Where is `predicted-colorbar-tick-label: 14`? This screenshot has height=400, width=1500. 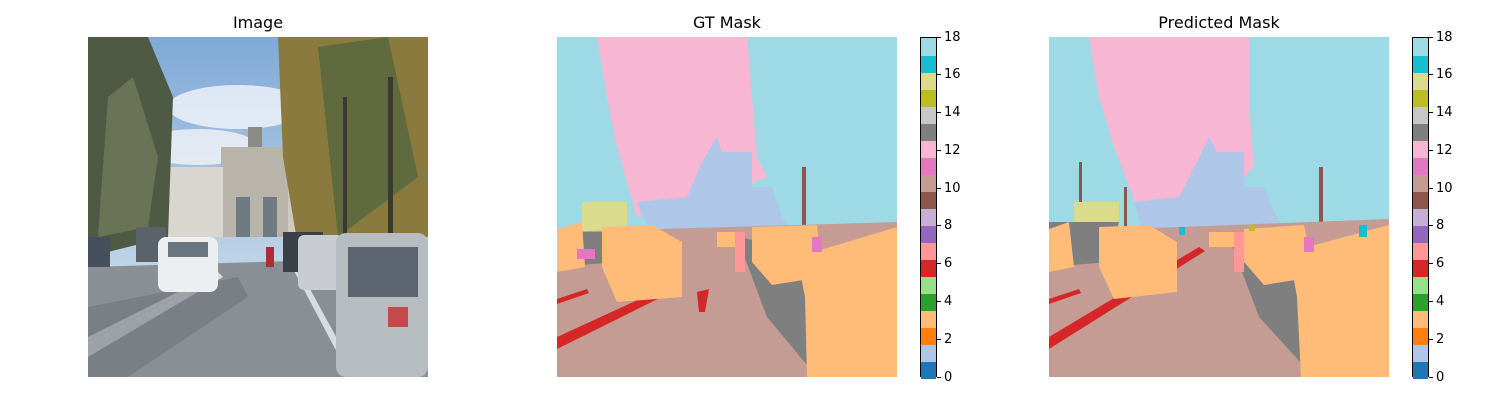 predicted-colorbar-tick-label: 14 is located at coordinates (1444, 113).